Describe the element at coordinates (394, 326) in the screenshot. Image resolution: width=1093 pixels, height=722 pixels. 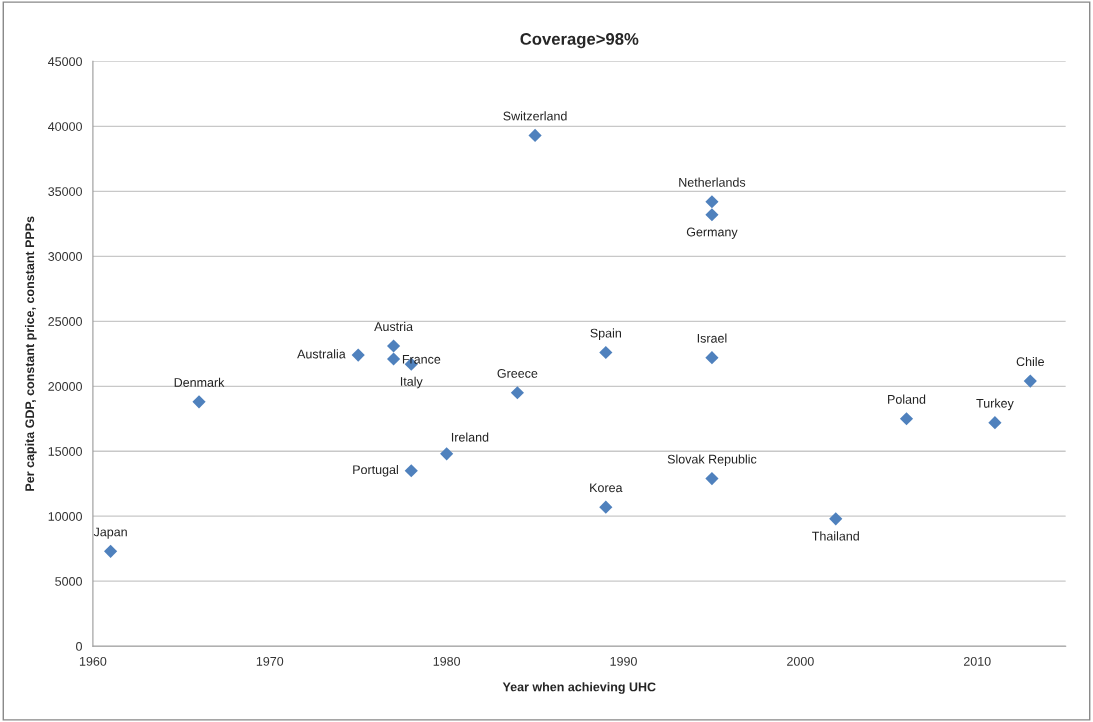
I see `annotation: Austria` at that location.